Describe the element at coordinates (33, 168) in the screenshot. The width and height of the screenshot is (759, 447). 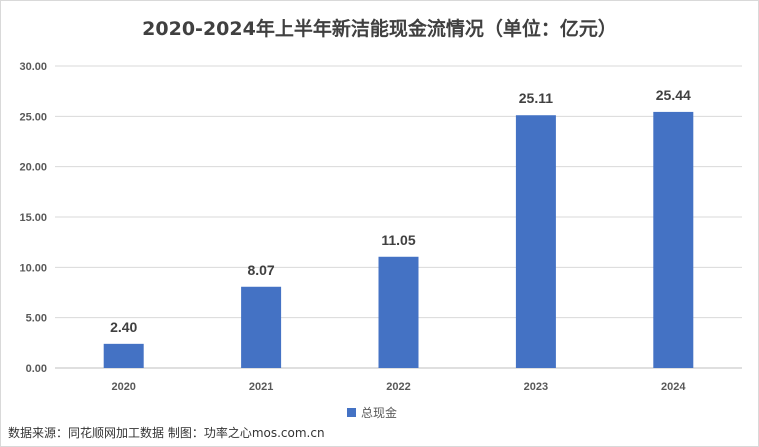
I see `y-tick-label: 20.00` at that location.